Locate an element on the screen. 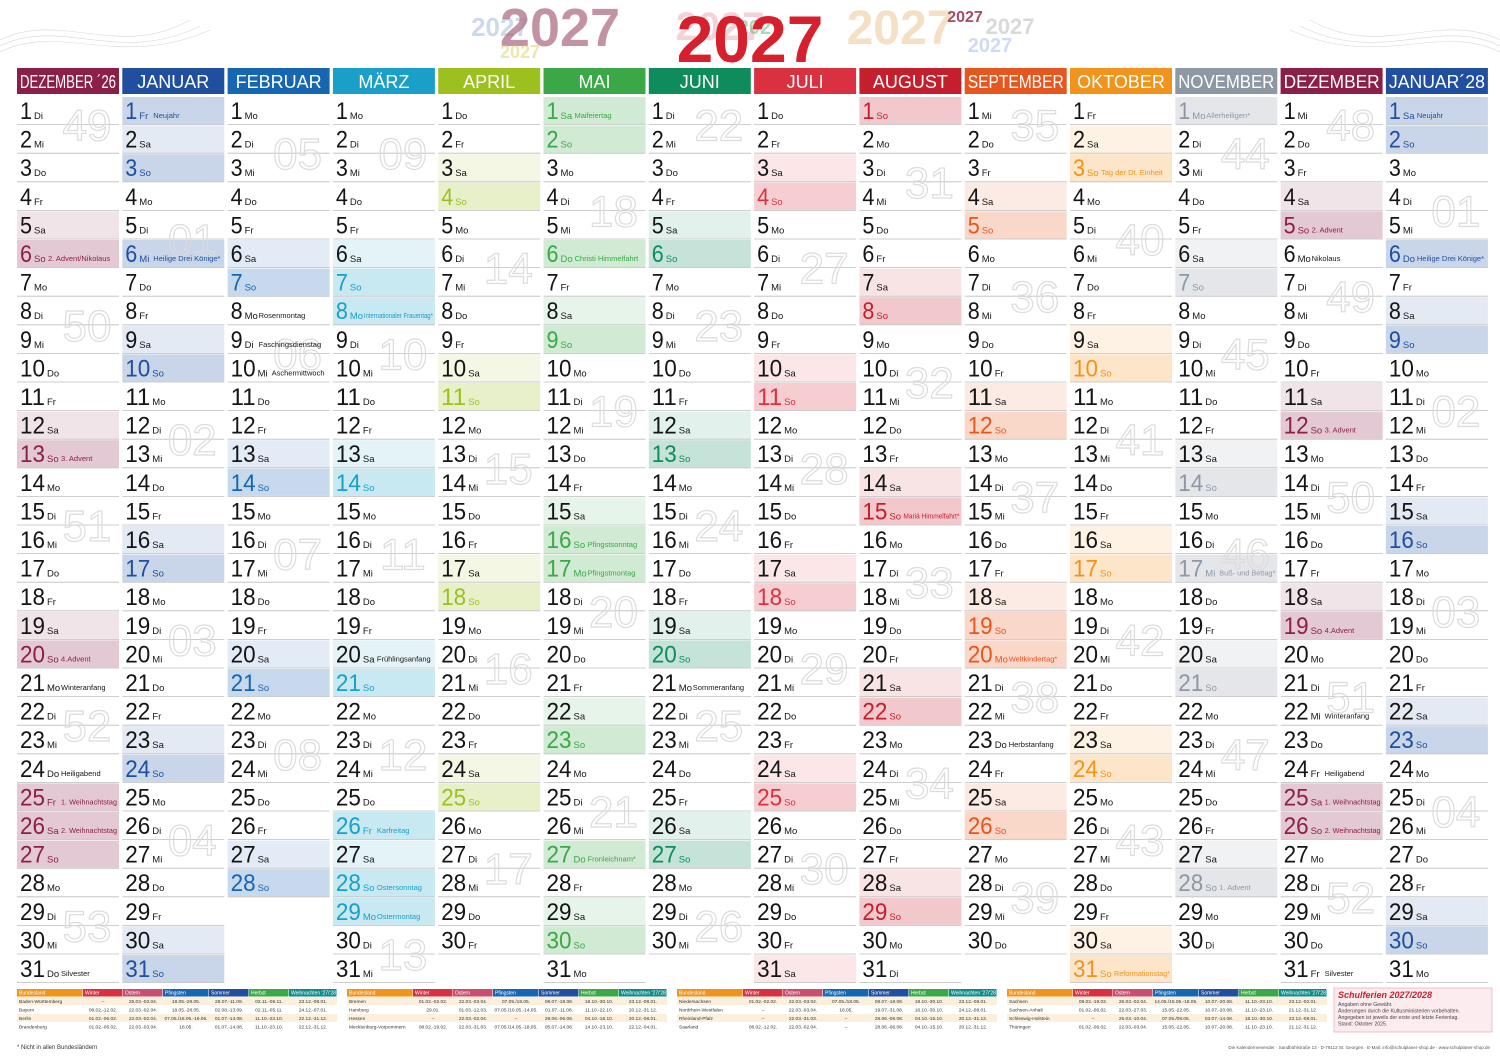  month-name: APRIL is located at coordinates (489, 82).